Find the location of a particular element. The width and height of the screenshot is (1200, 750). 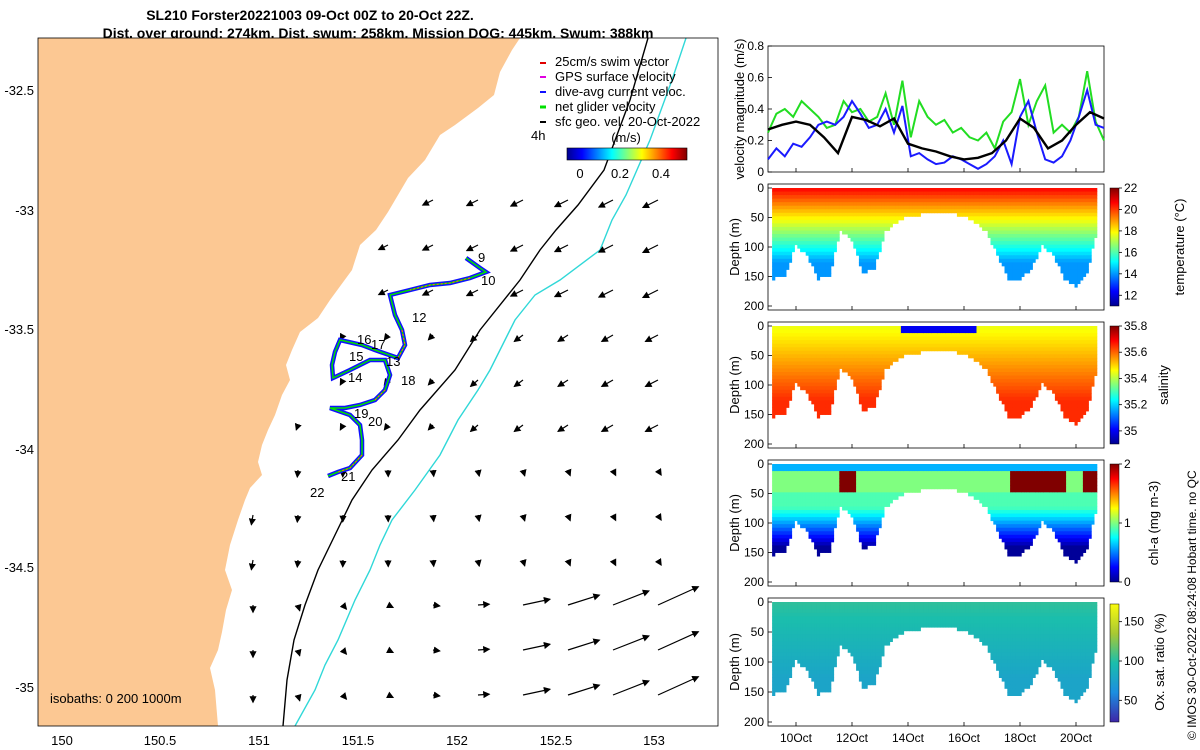

isobaths-label: isobaths: 0 200 1000m is located at coordinates (116, 698).